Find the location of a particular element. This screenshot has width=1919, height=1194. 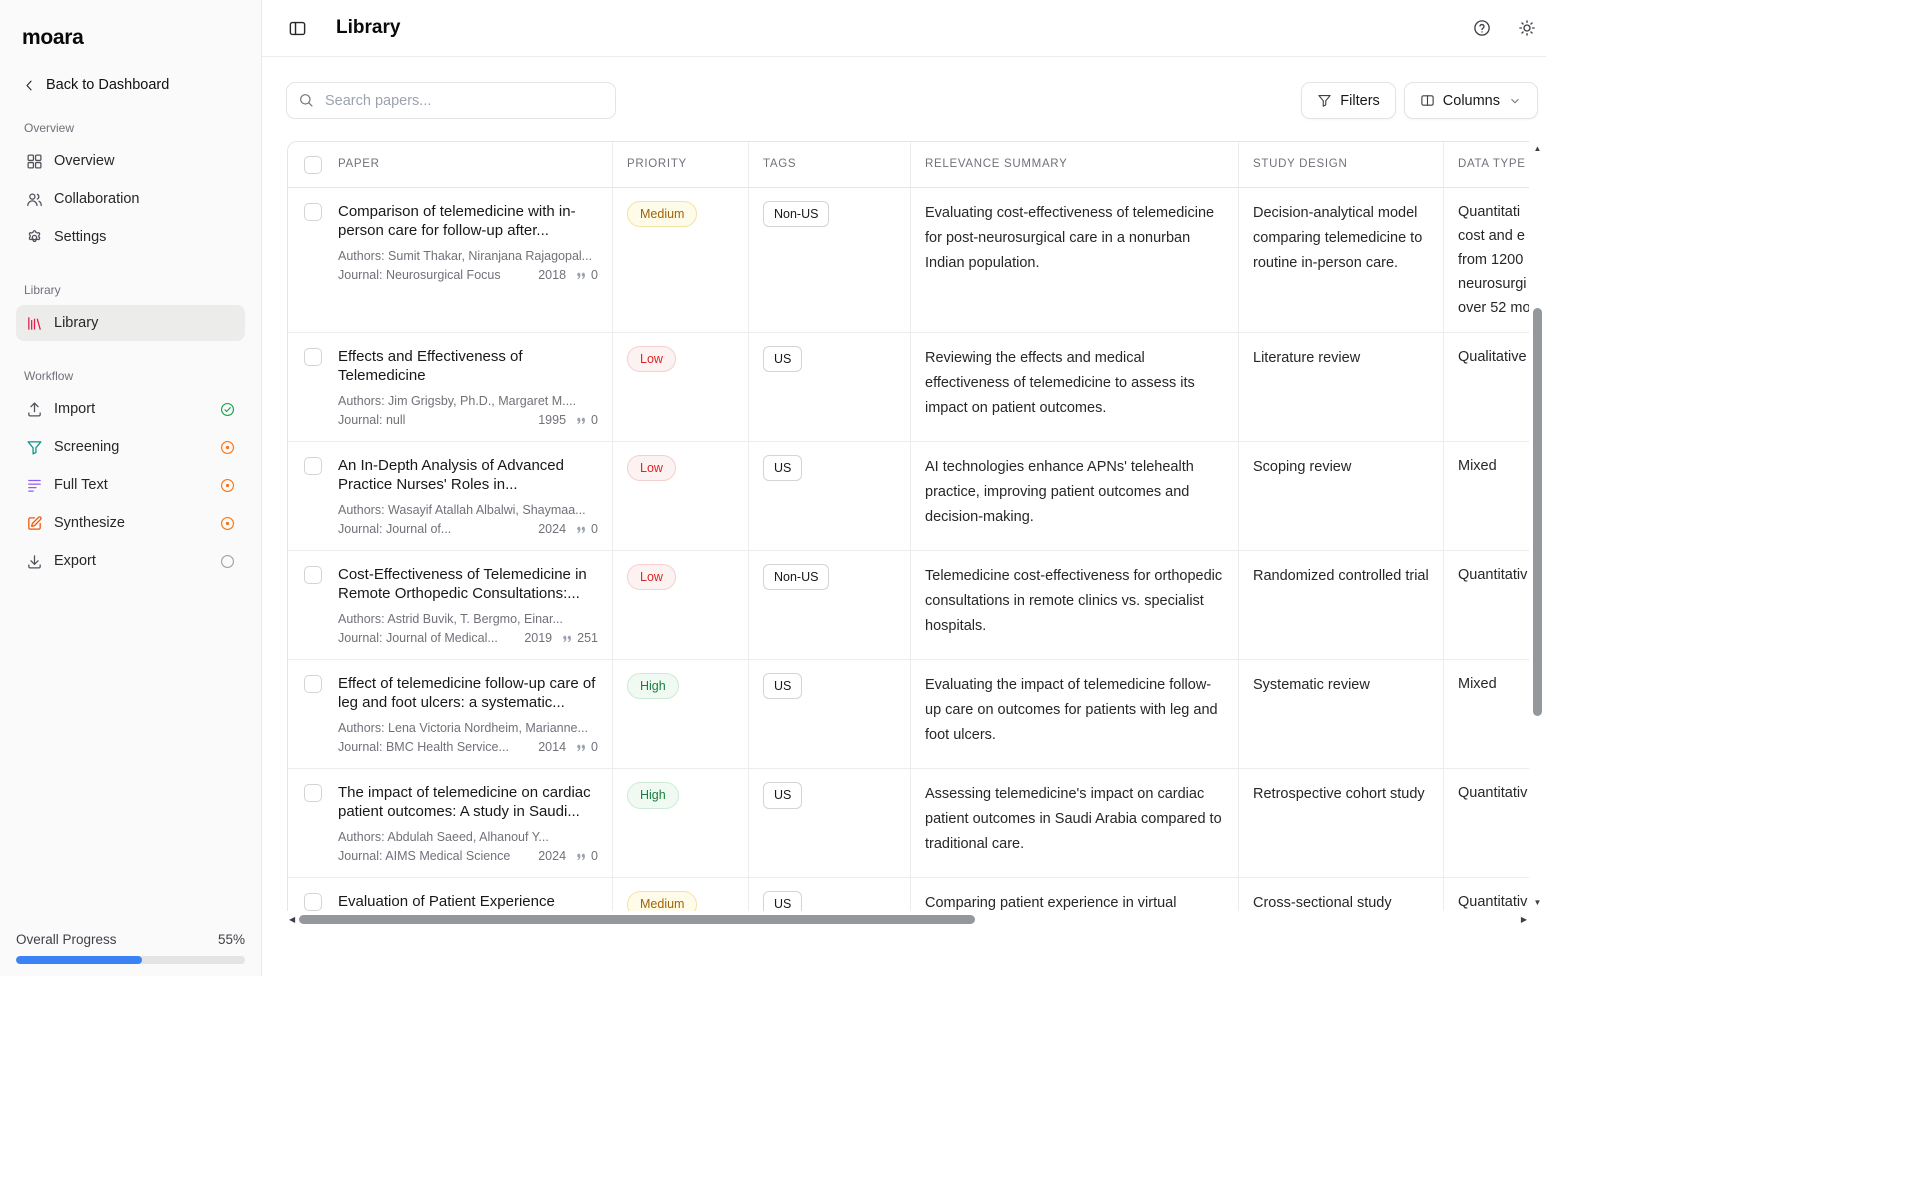

upload-icon is located at coordinates (34, 409).